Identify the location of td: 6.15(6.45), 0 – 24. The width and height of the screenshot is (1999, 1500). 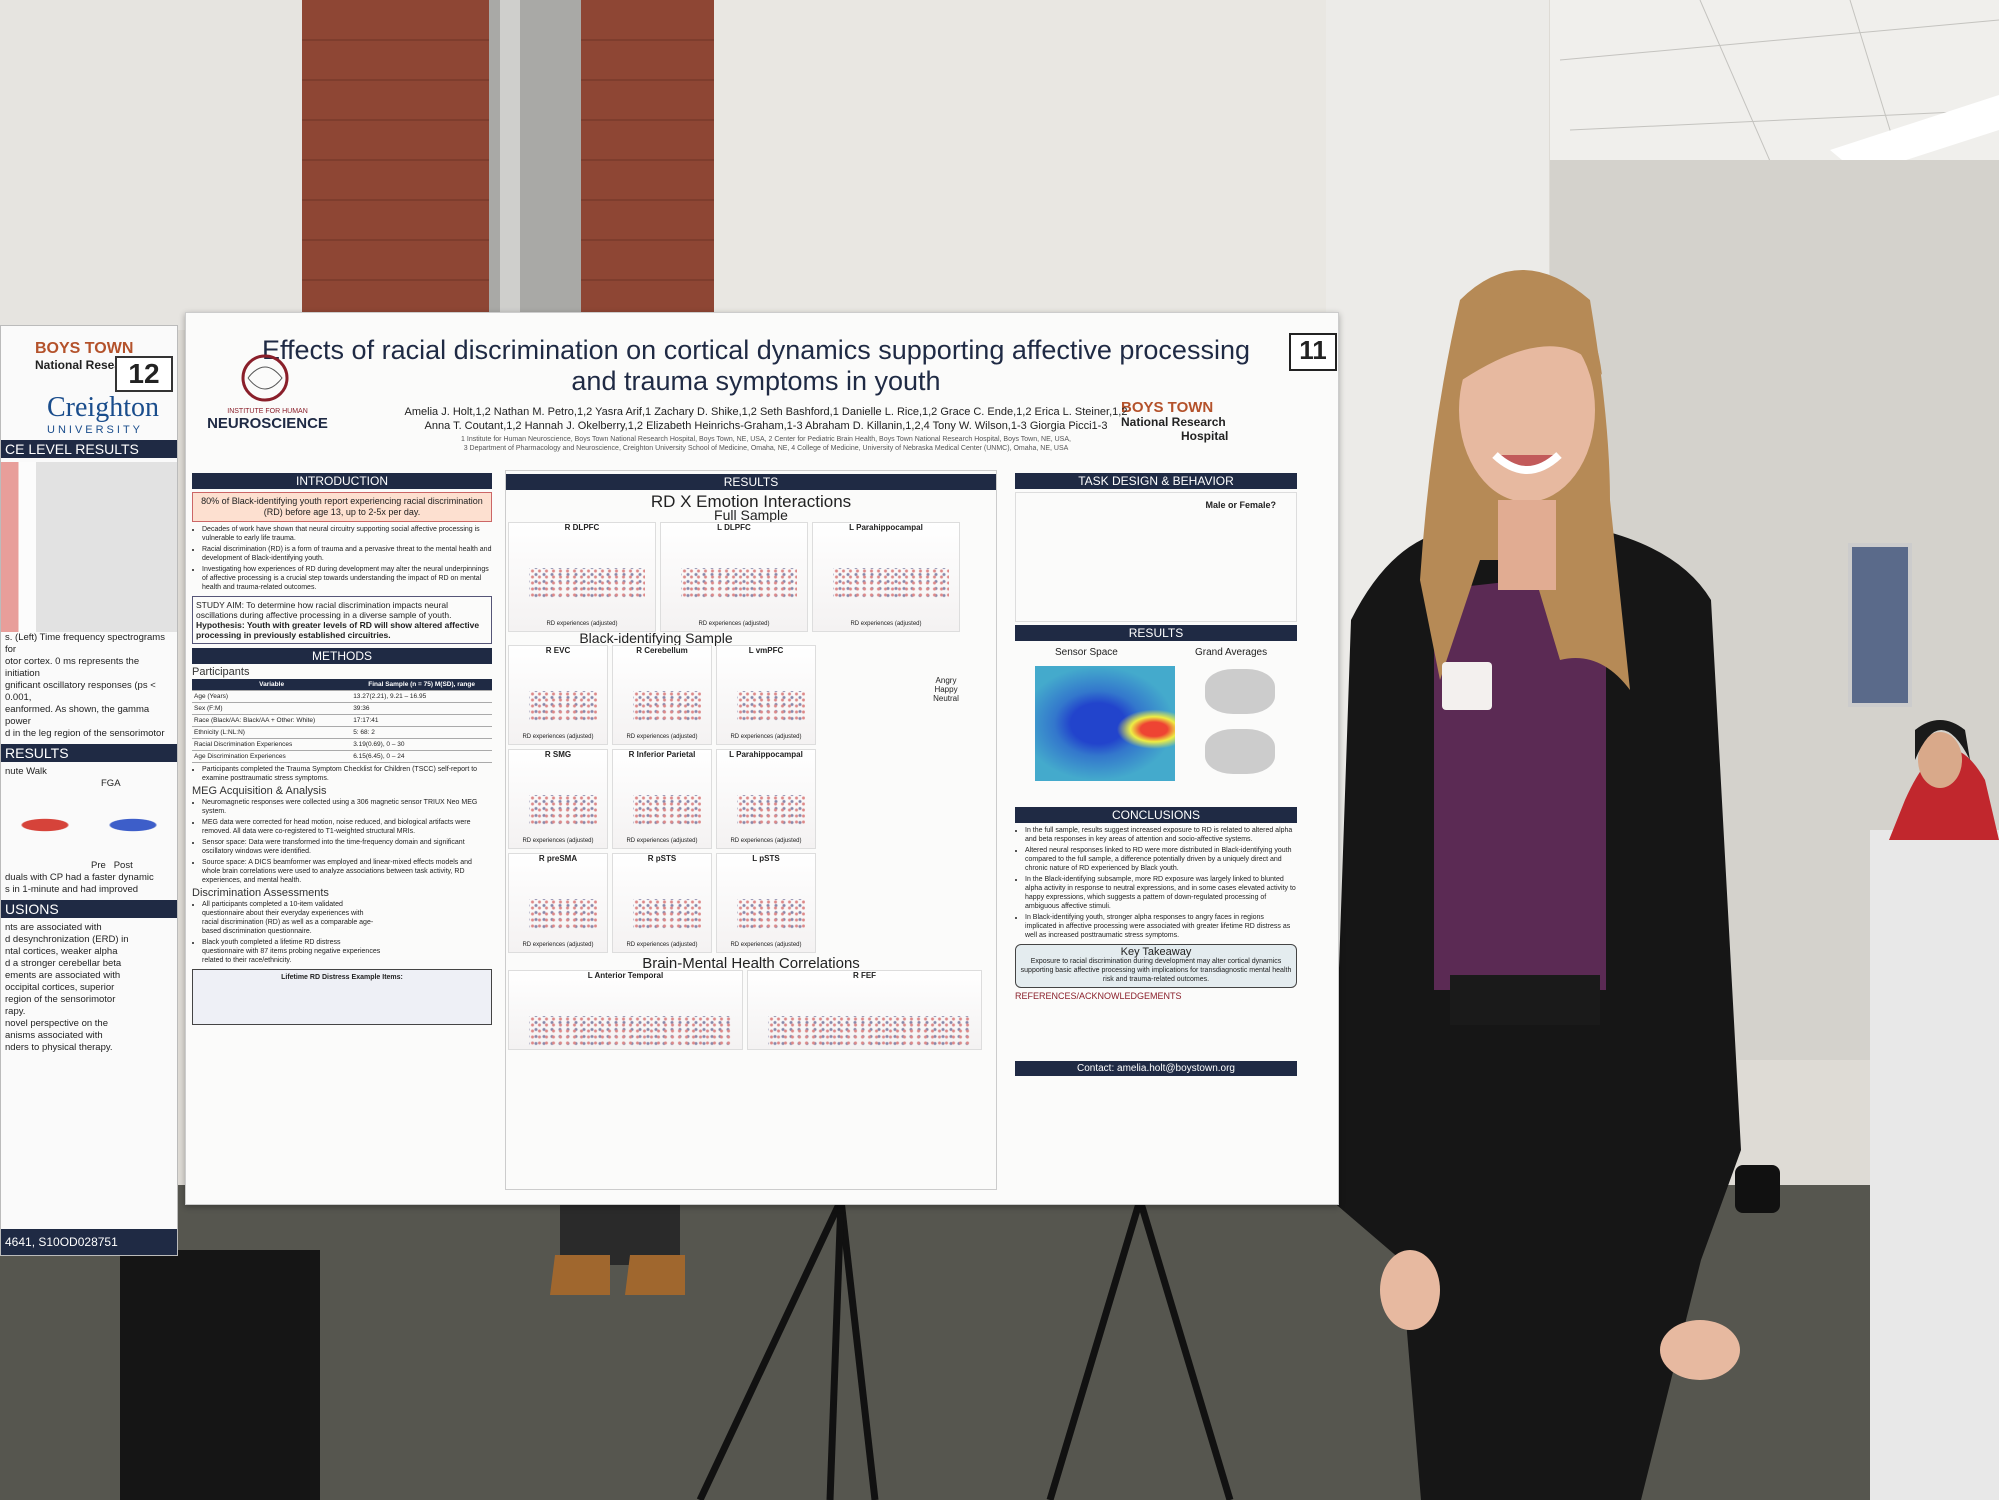
(421, 756).